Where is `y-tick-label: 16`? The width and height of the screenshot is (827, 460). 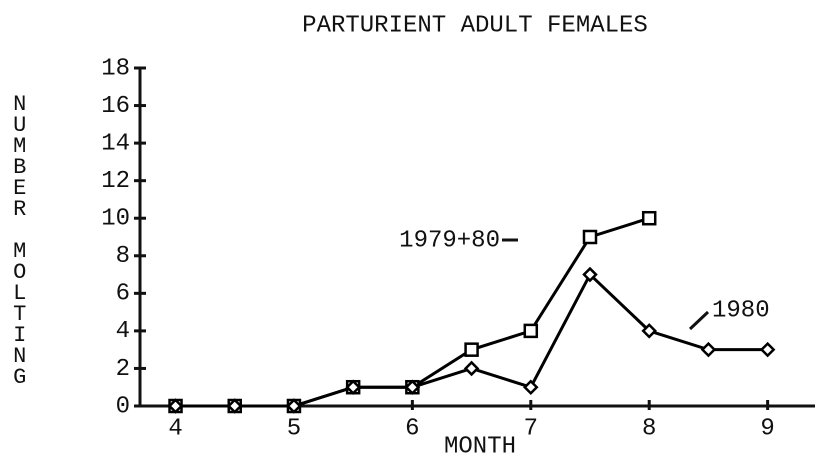
y-tick-label: 16 is located at coordinates (115, 106).